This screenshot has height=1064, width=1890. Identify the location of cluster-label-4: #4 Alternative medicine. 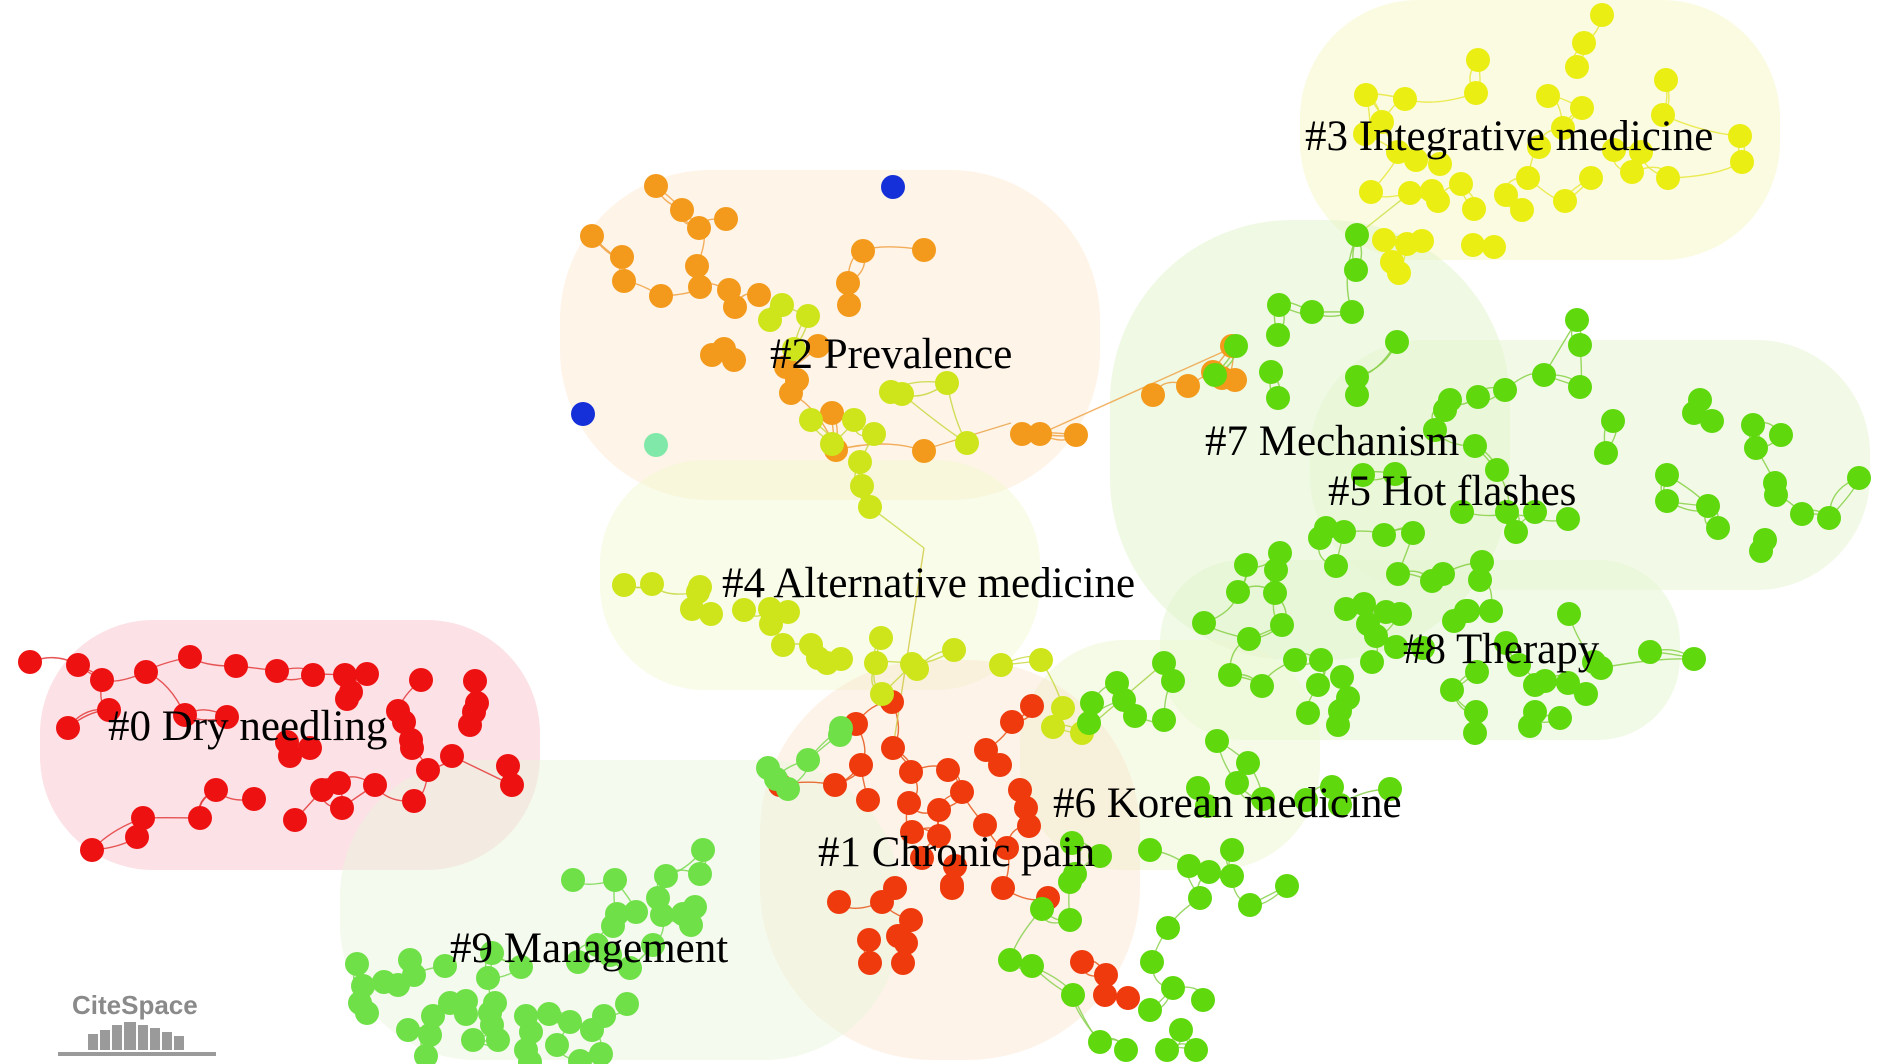
(928, 583).